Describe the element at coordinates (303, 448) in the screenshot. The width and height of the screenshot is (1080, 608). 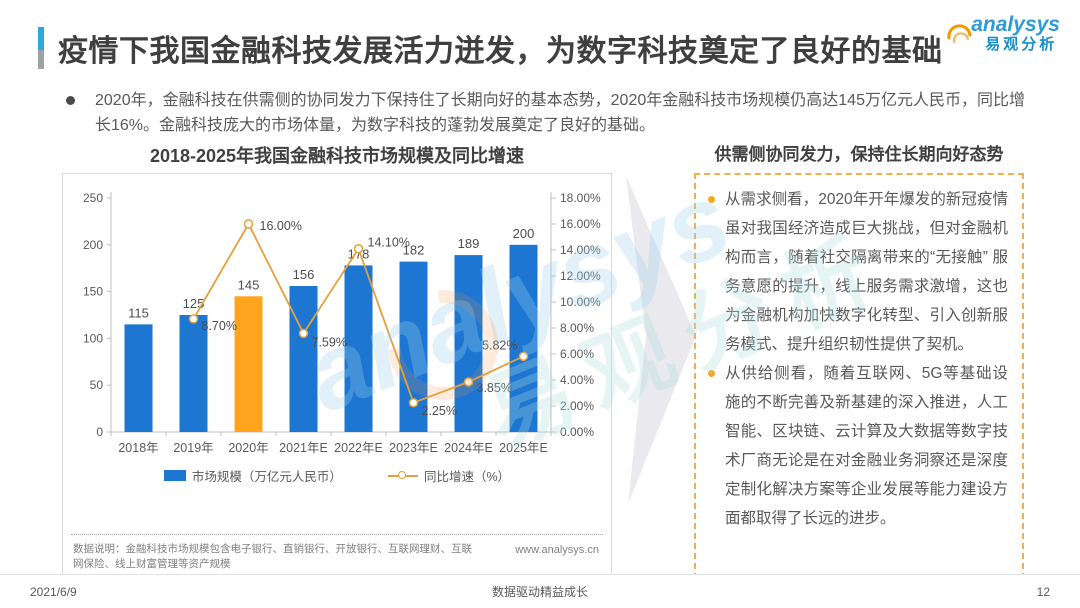
I see `svg-text: 2021年E` at that location.